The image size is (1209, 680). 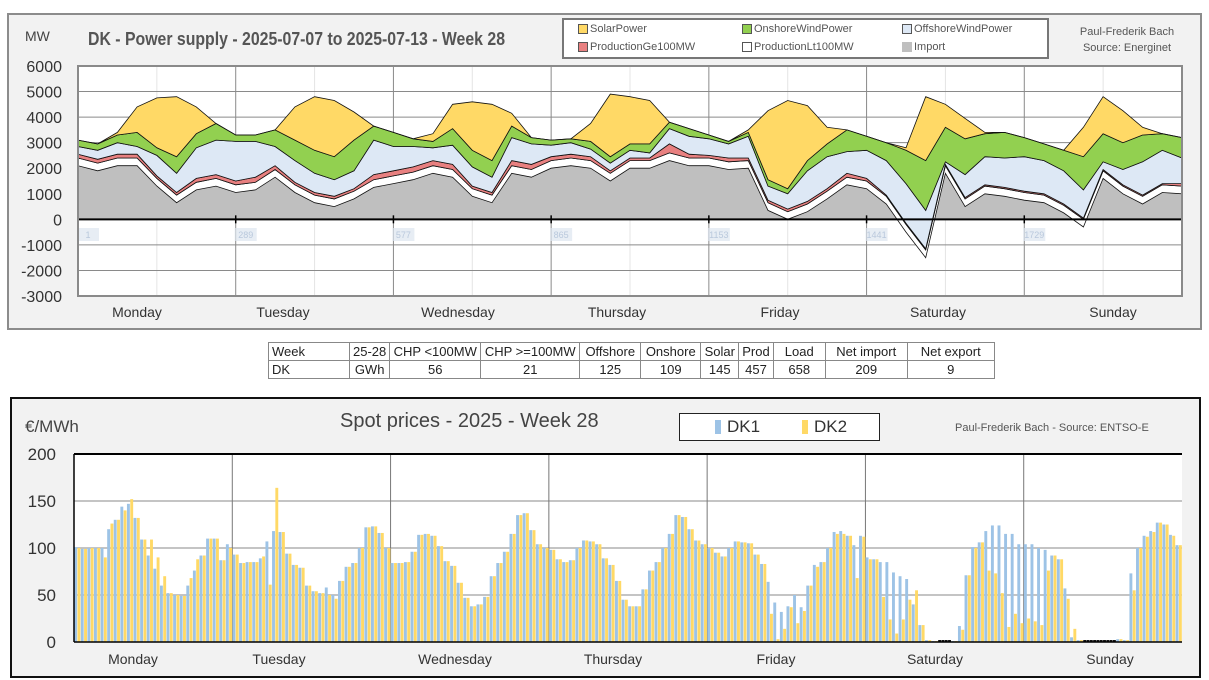 I want to click on onshore-swatch, so click(x=747, y=29).